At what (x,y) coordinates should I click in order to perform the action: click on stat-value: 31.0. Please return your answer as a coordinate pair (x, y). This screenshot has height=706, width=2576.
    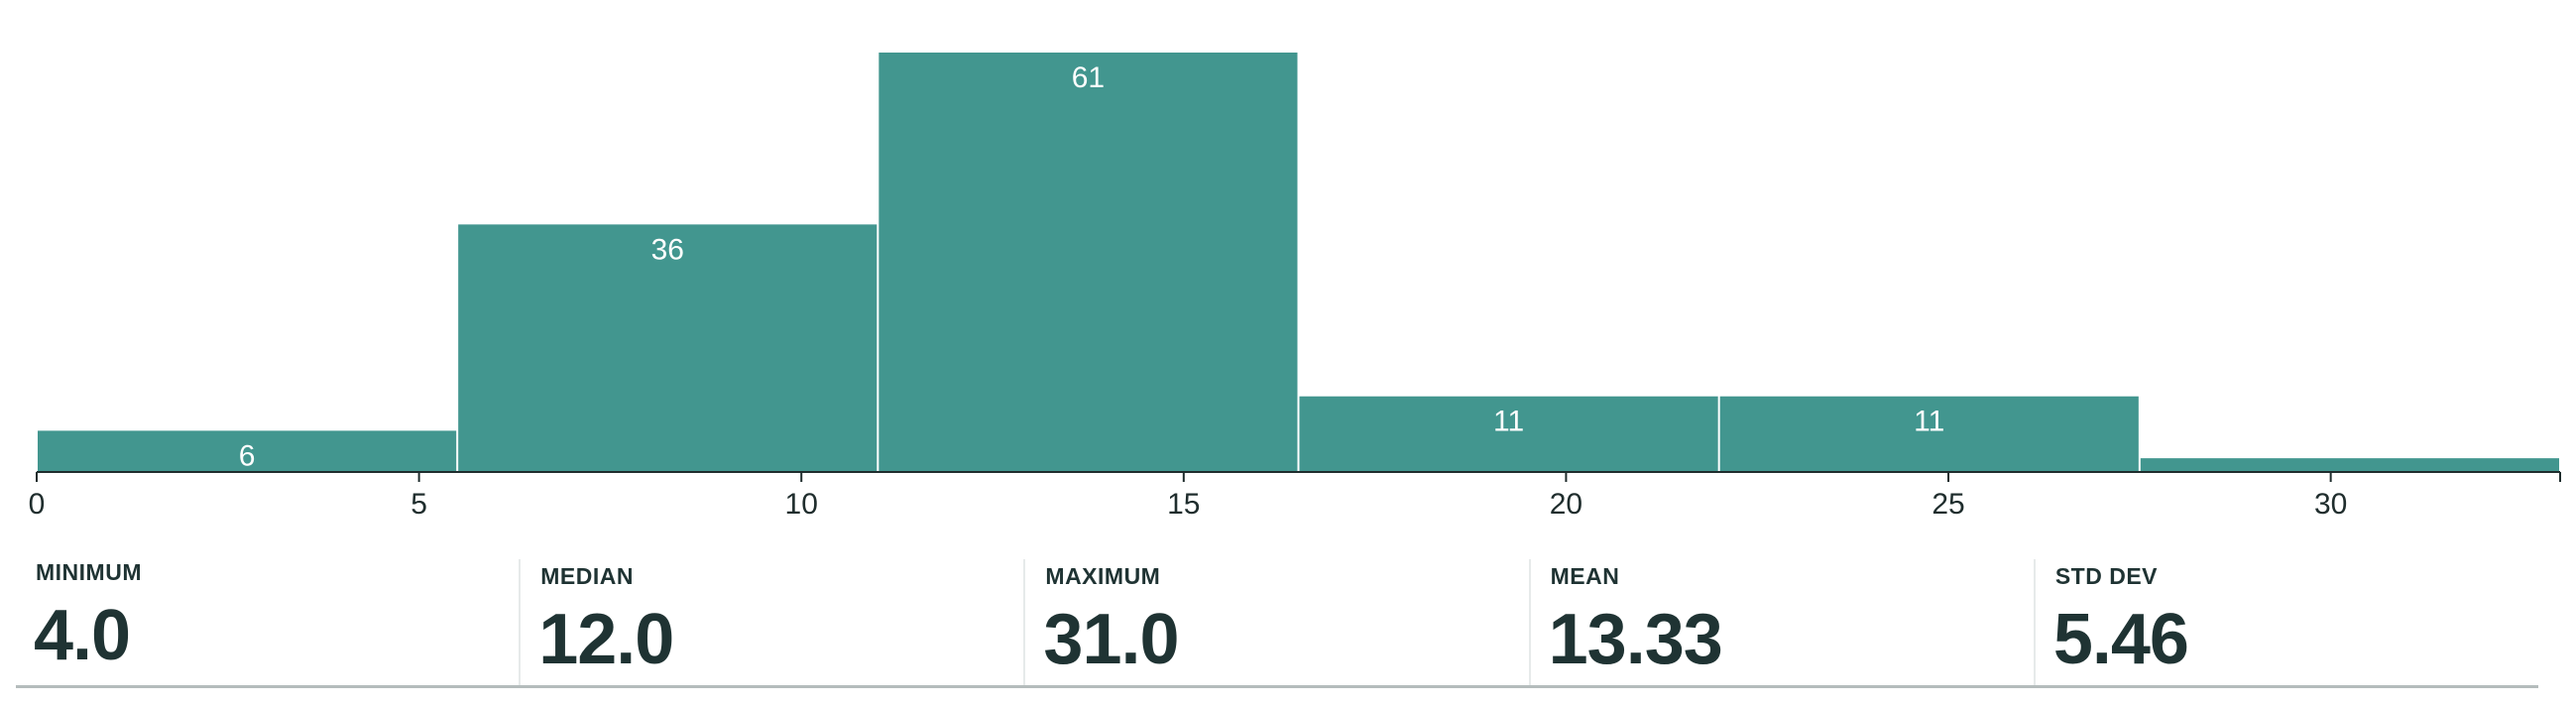
    Looking at the image, I should click on (1111, 640).